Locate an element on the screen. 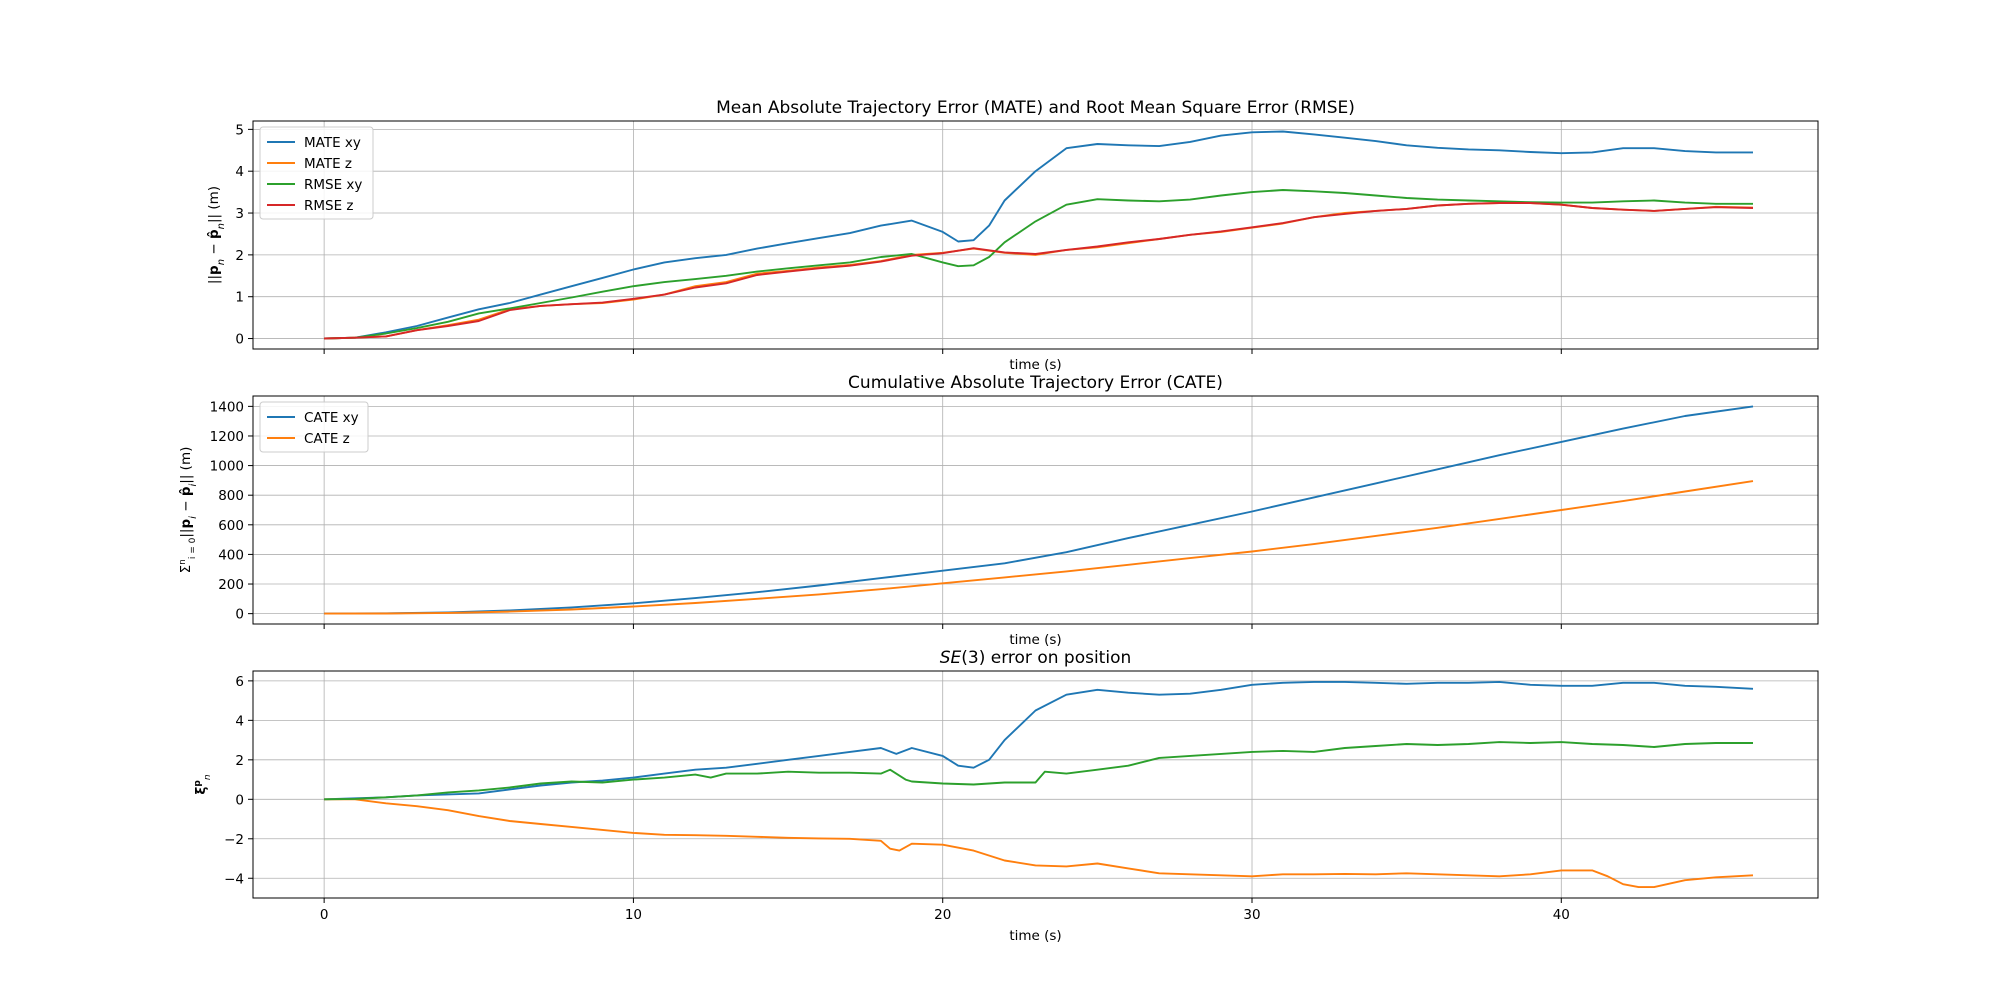  series-line-mate-z is located at coordinates (1039, 271).